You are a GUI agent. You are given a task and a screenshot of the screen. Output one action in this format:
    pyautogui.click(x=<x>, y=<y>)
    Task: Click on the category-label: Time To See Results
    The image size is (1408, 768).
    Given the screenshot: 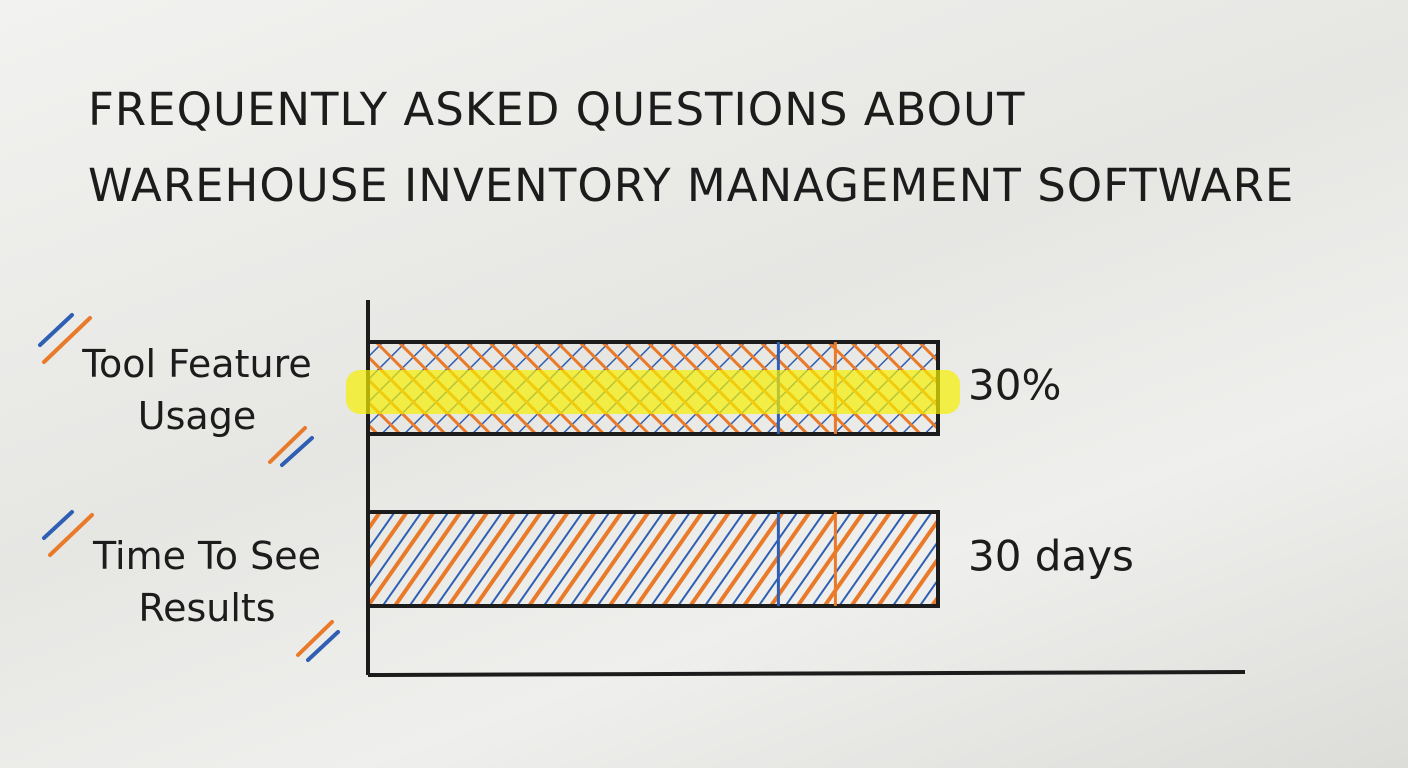 What is the action you would take?
    pyautogui.click(x=207, y=582)
    